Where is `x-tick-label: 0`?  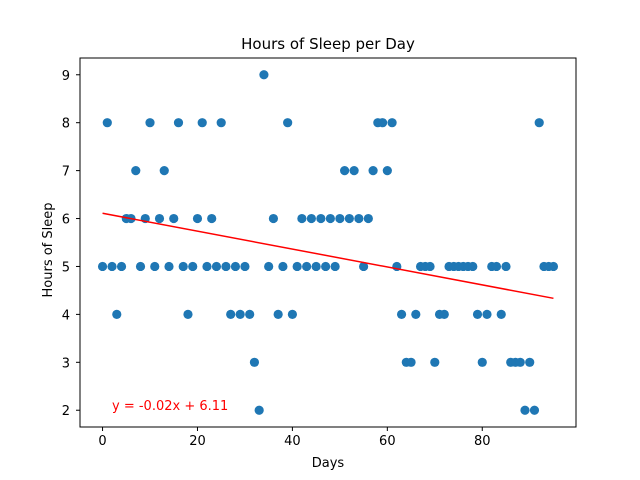
x-tick-label: 0 is located at coordinates (102, 441).